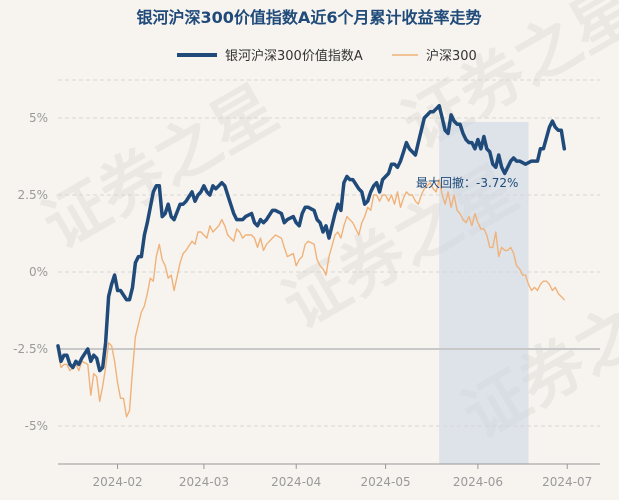 The image size is (619, 500). What do you see at coordinates (296, 482) in the screenshot?
I see `x-tick-label: 2024-04` at bounding box center [296, 482].